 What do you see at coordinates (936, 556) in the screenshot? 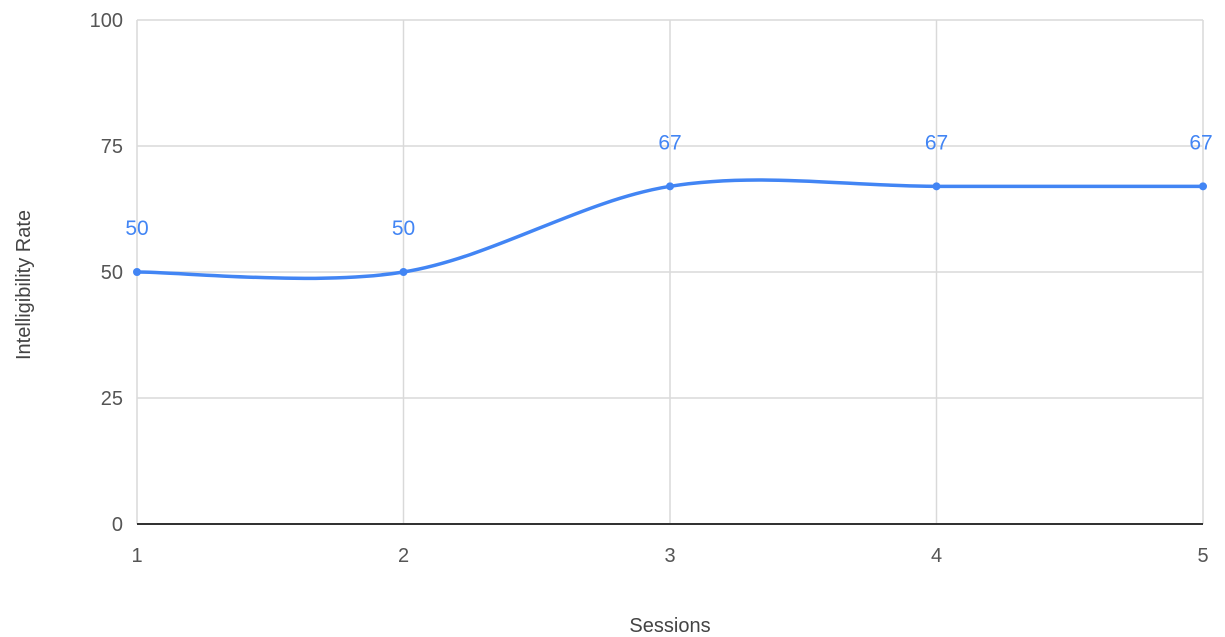
I see `x-tick-label: 4` at bounding box center [936, 556].